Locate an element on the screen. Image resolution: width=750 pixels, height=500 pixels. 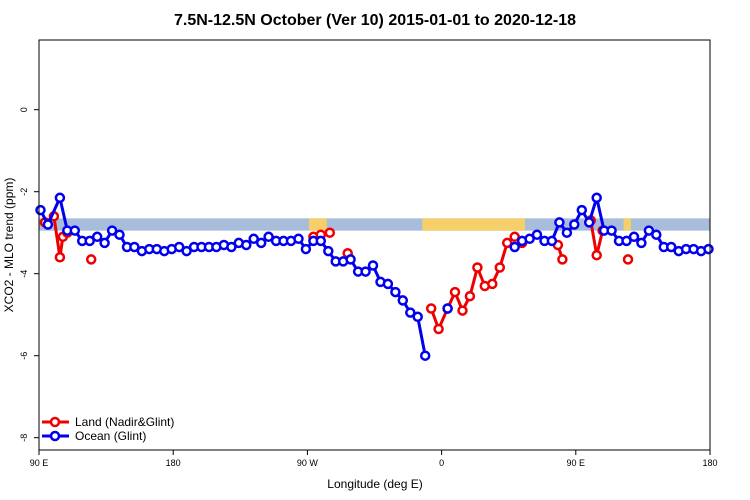
legend-land-marker is located at coordinates (55, 422).